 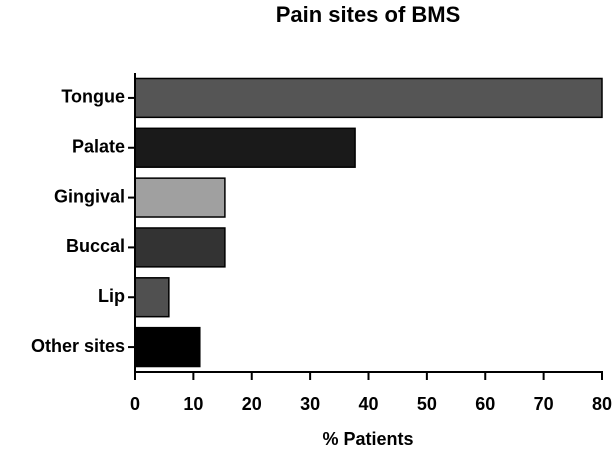 What do you see at coordinates (78, 346) in the screenshot?
I see `y-tick-label: Other sites` at bounding box center [78, 346].